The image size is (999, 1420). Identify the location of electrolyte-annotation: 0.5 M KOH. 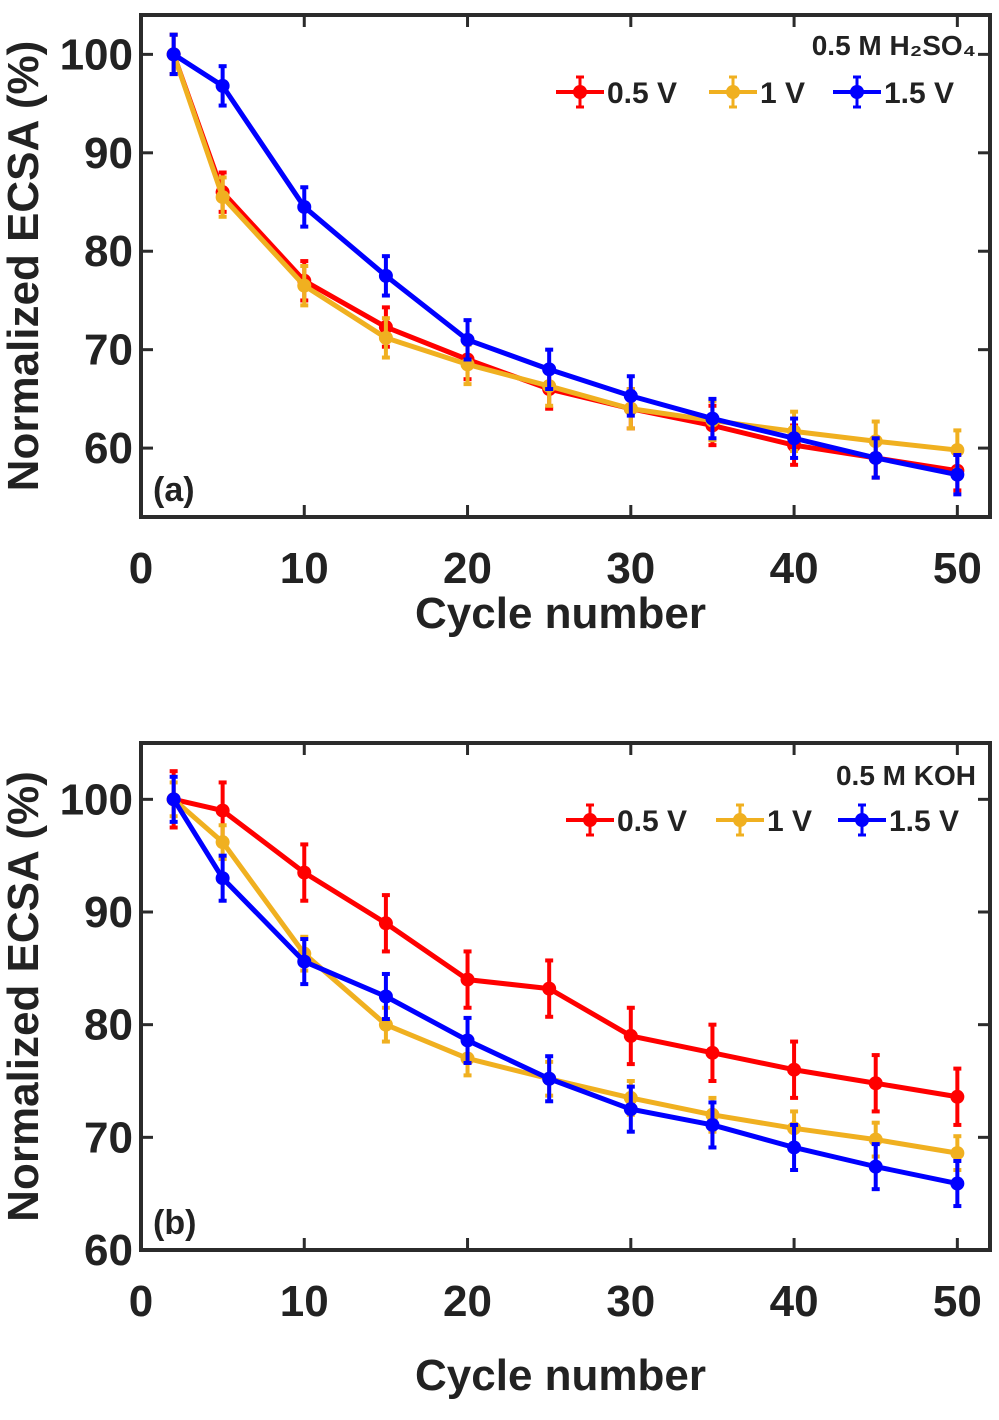
(906, 775).